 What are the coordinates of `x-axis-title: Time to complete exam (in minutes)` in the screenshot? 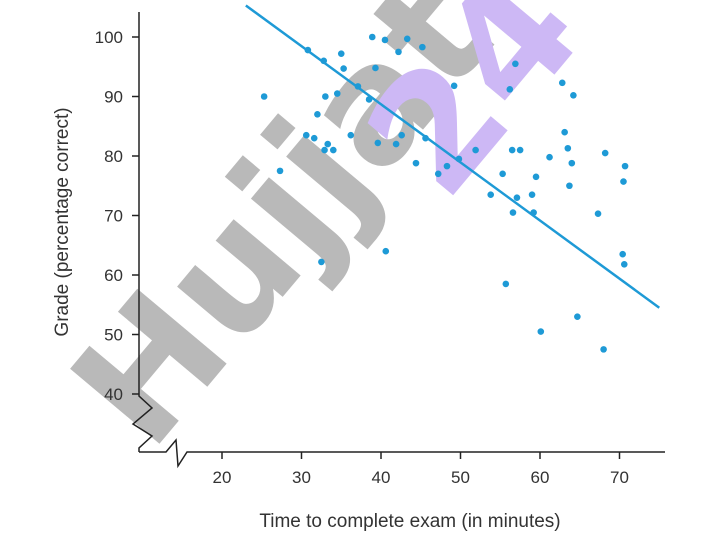 It's located at (409, 521).